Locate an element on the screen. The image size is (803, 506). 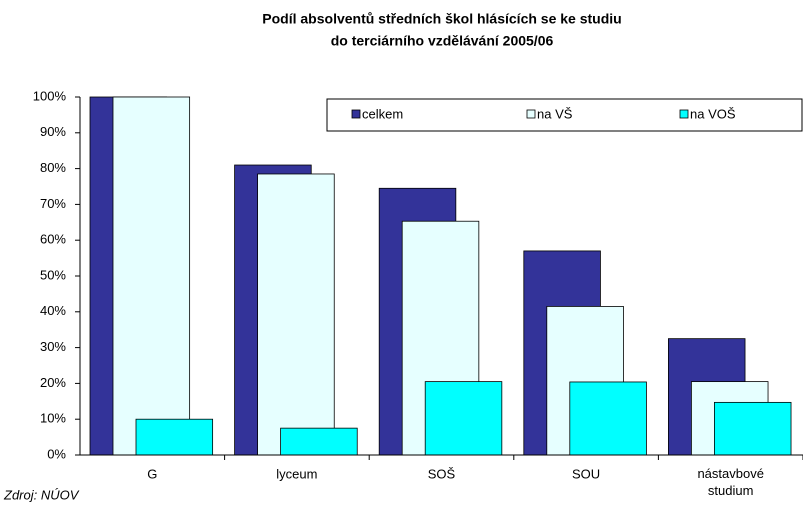
chart-title: do terciárního vzdělávání 2005/06 is located at coordinates (442, 41).